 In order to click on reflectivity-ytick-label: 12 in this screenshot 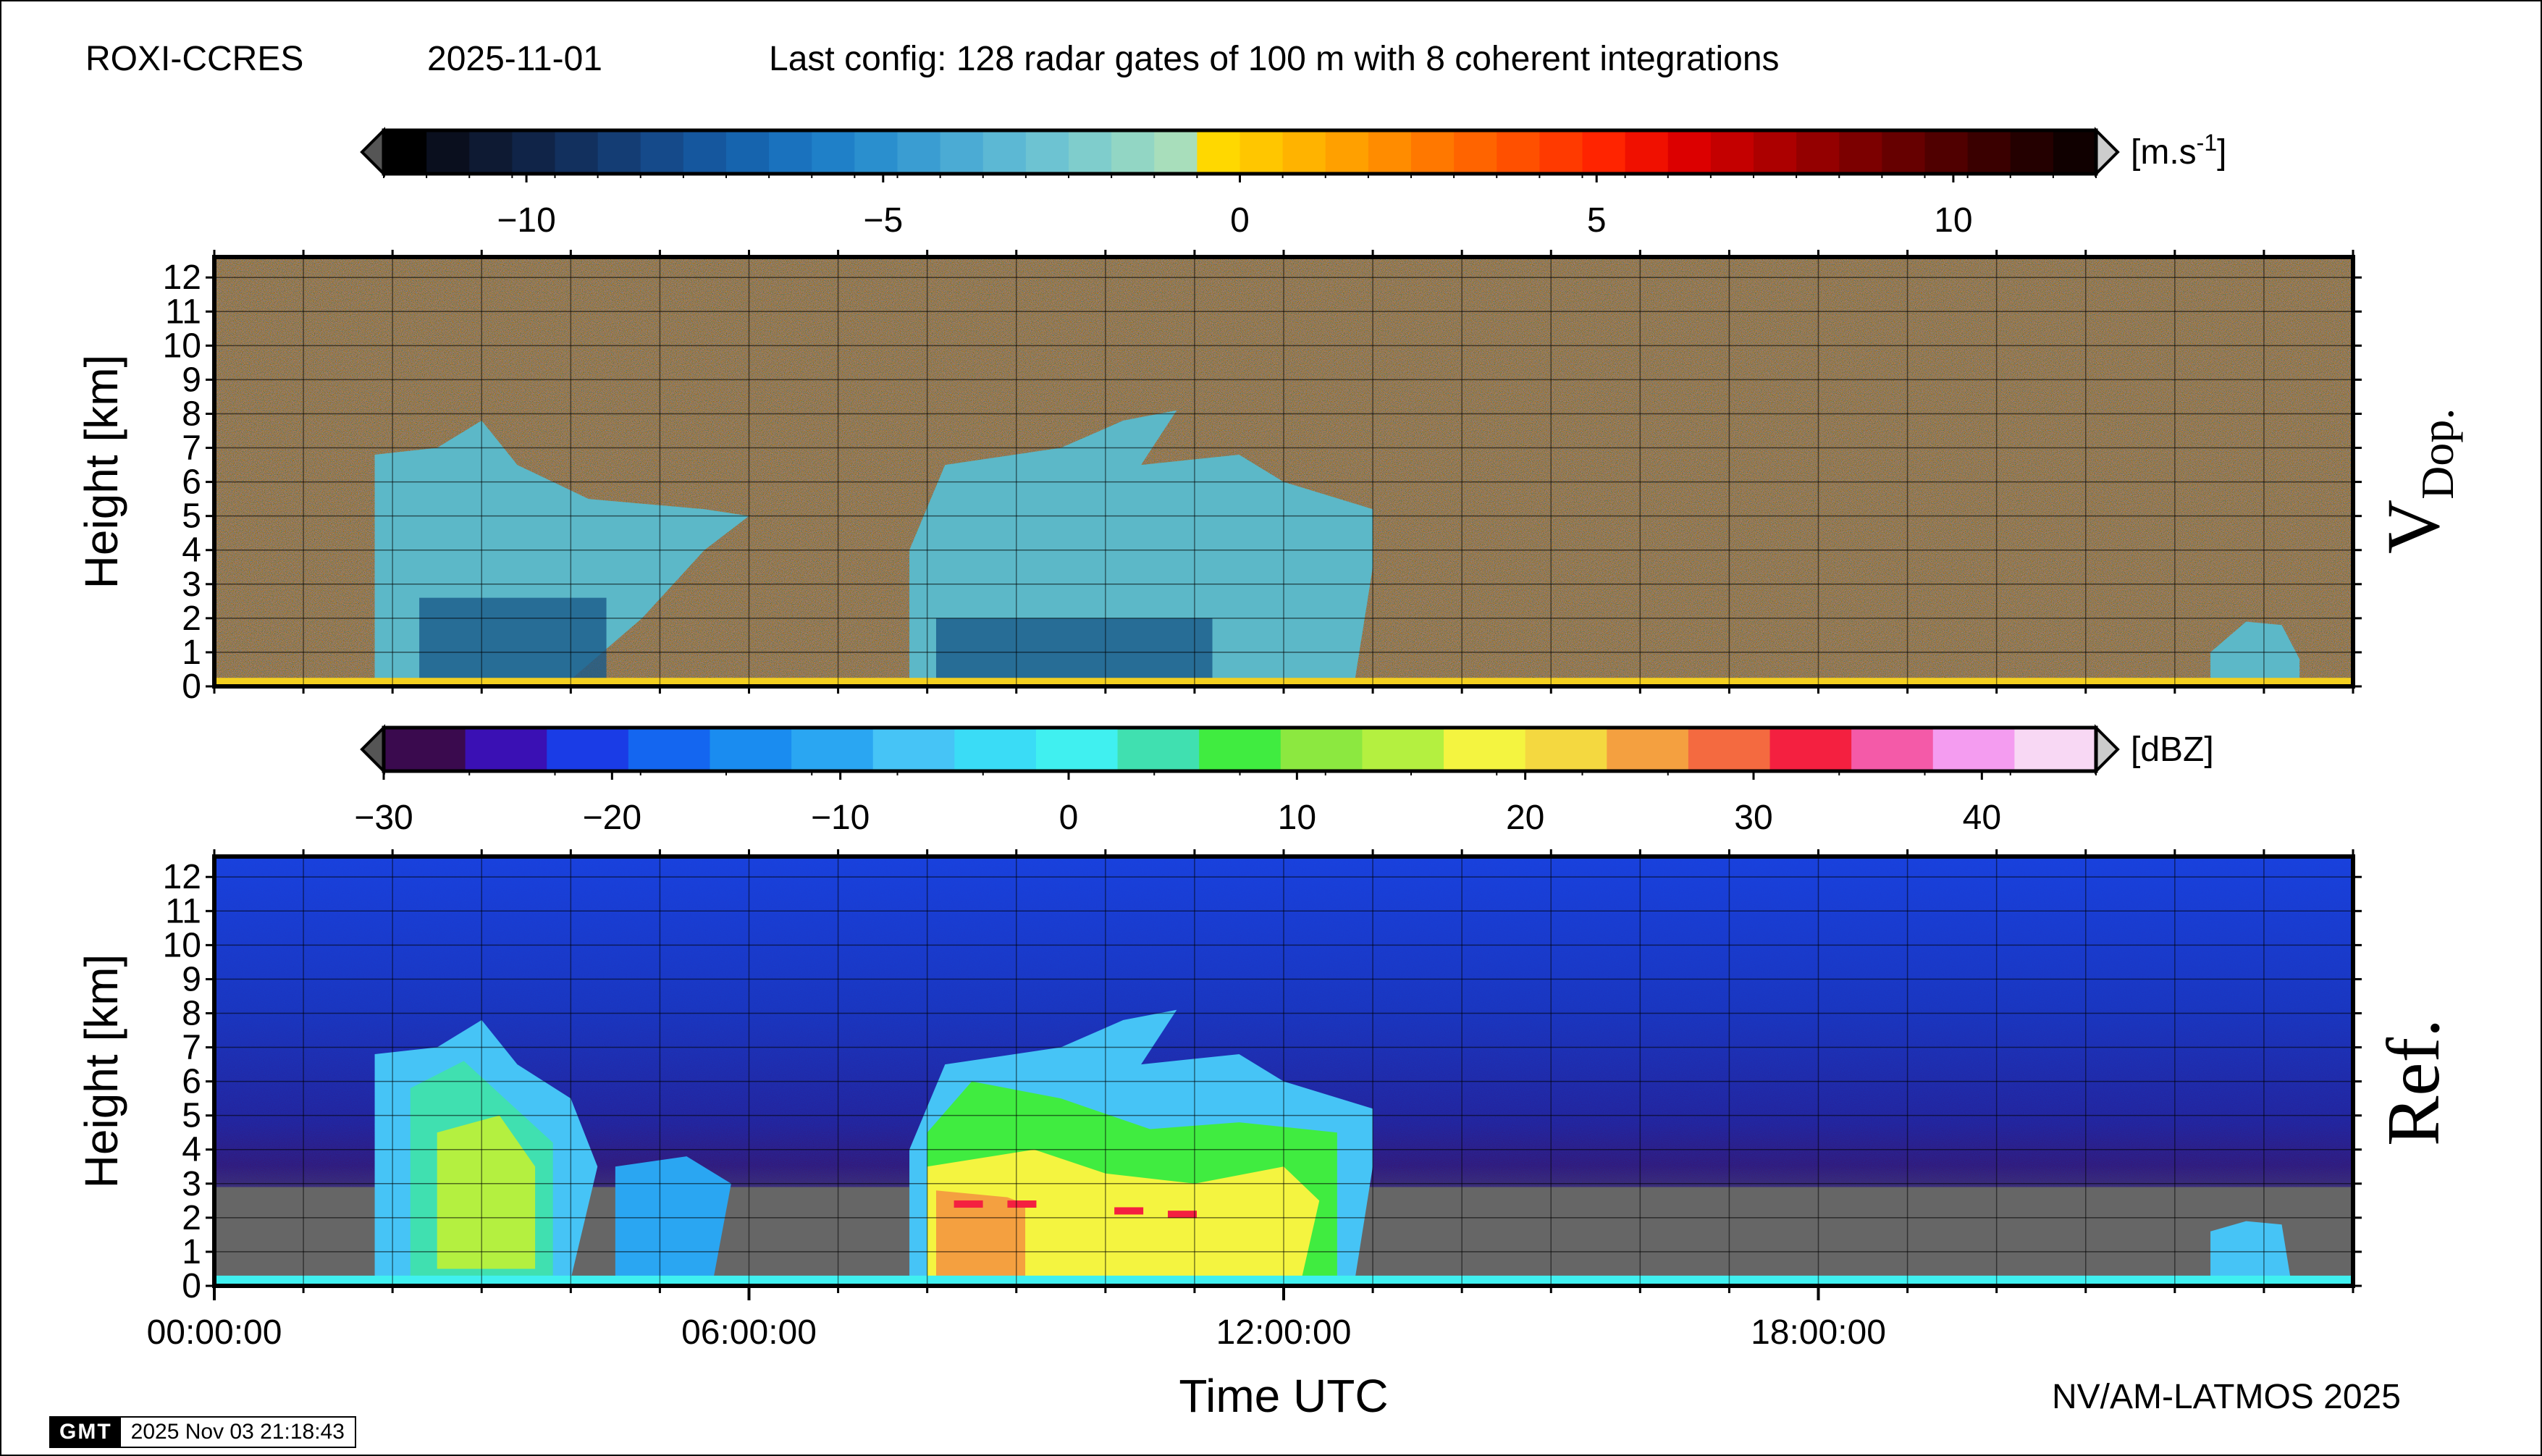, I will do `click(182, 877)`.